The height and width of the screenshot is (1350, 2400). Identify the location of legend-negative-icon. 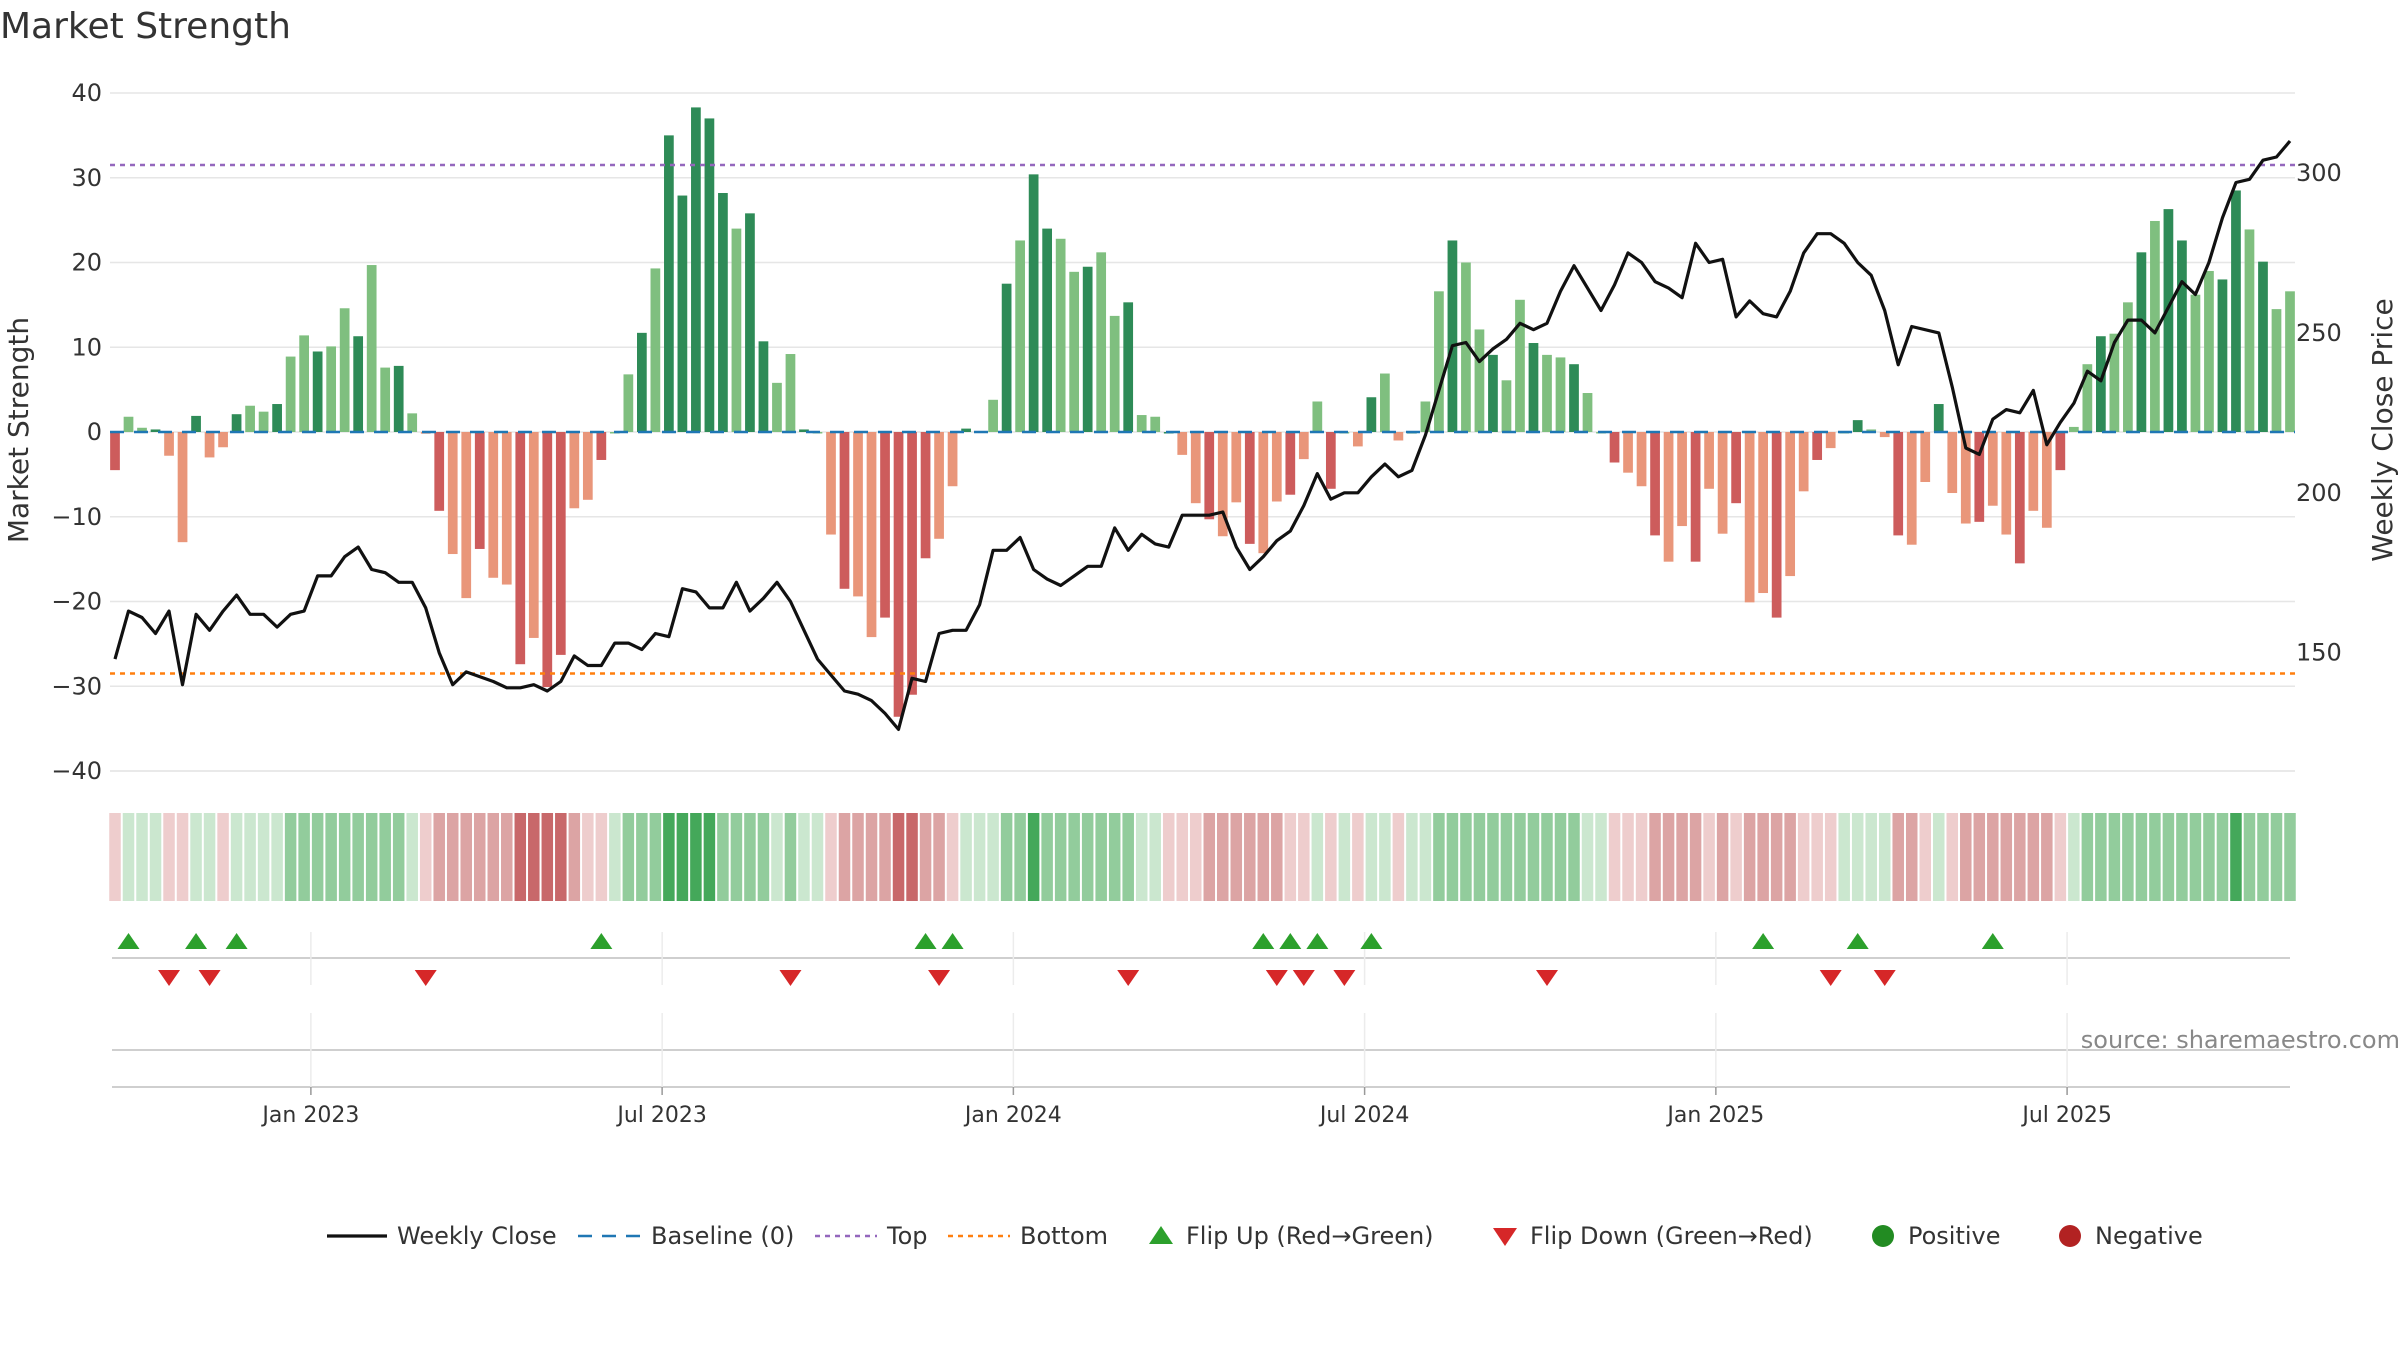
(2070, 1236).